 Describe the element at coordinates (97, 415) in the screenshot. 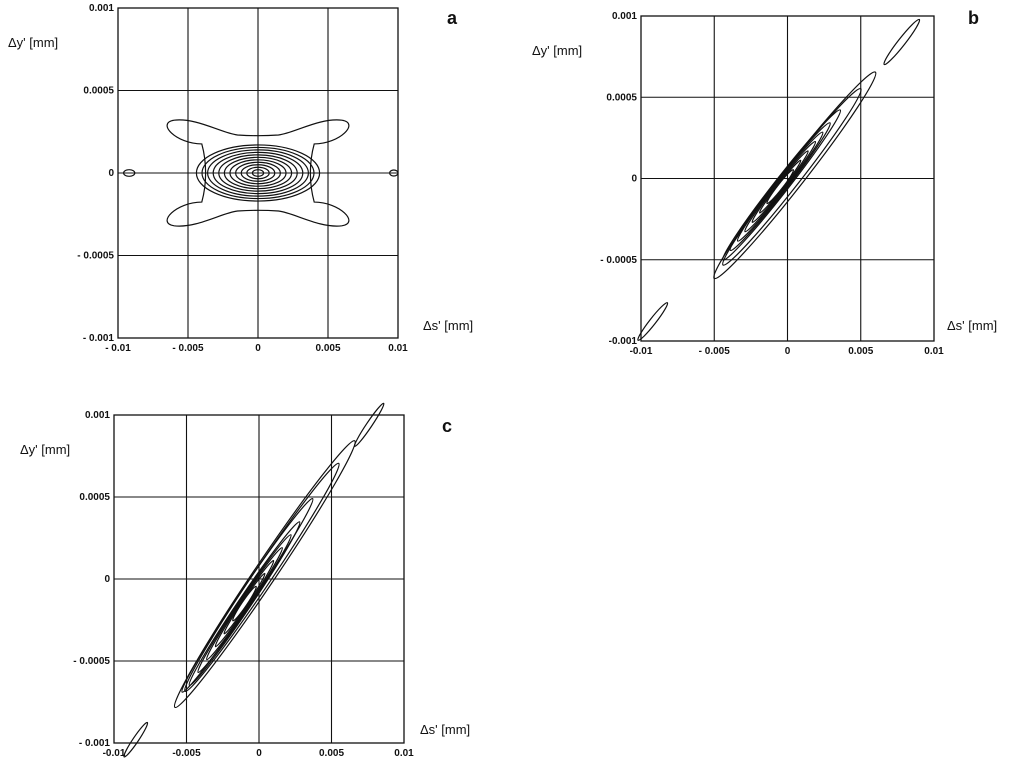

I see `y-tick-label-c: 0.001` at that location.